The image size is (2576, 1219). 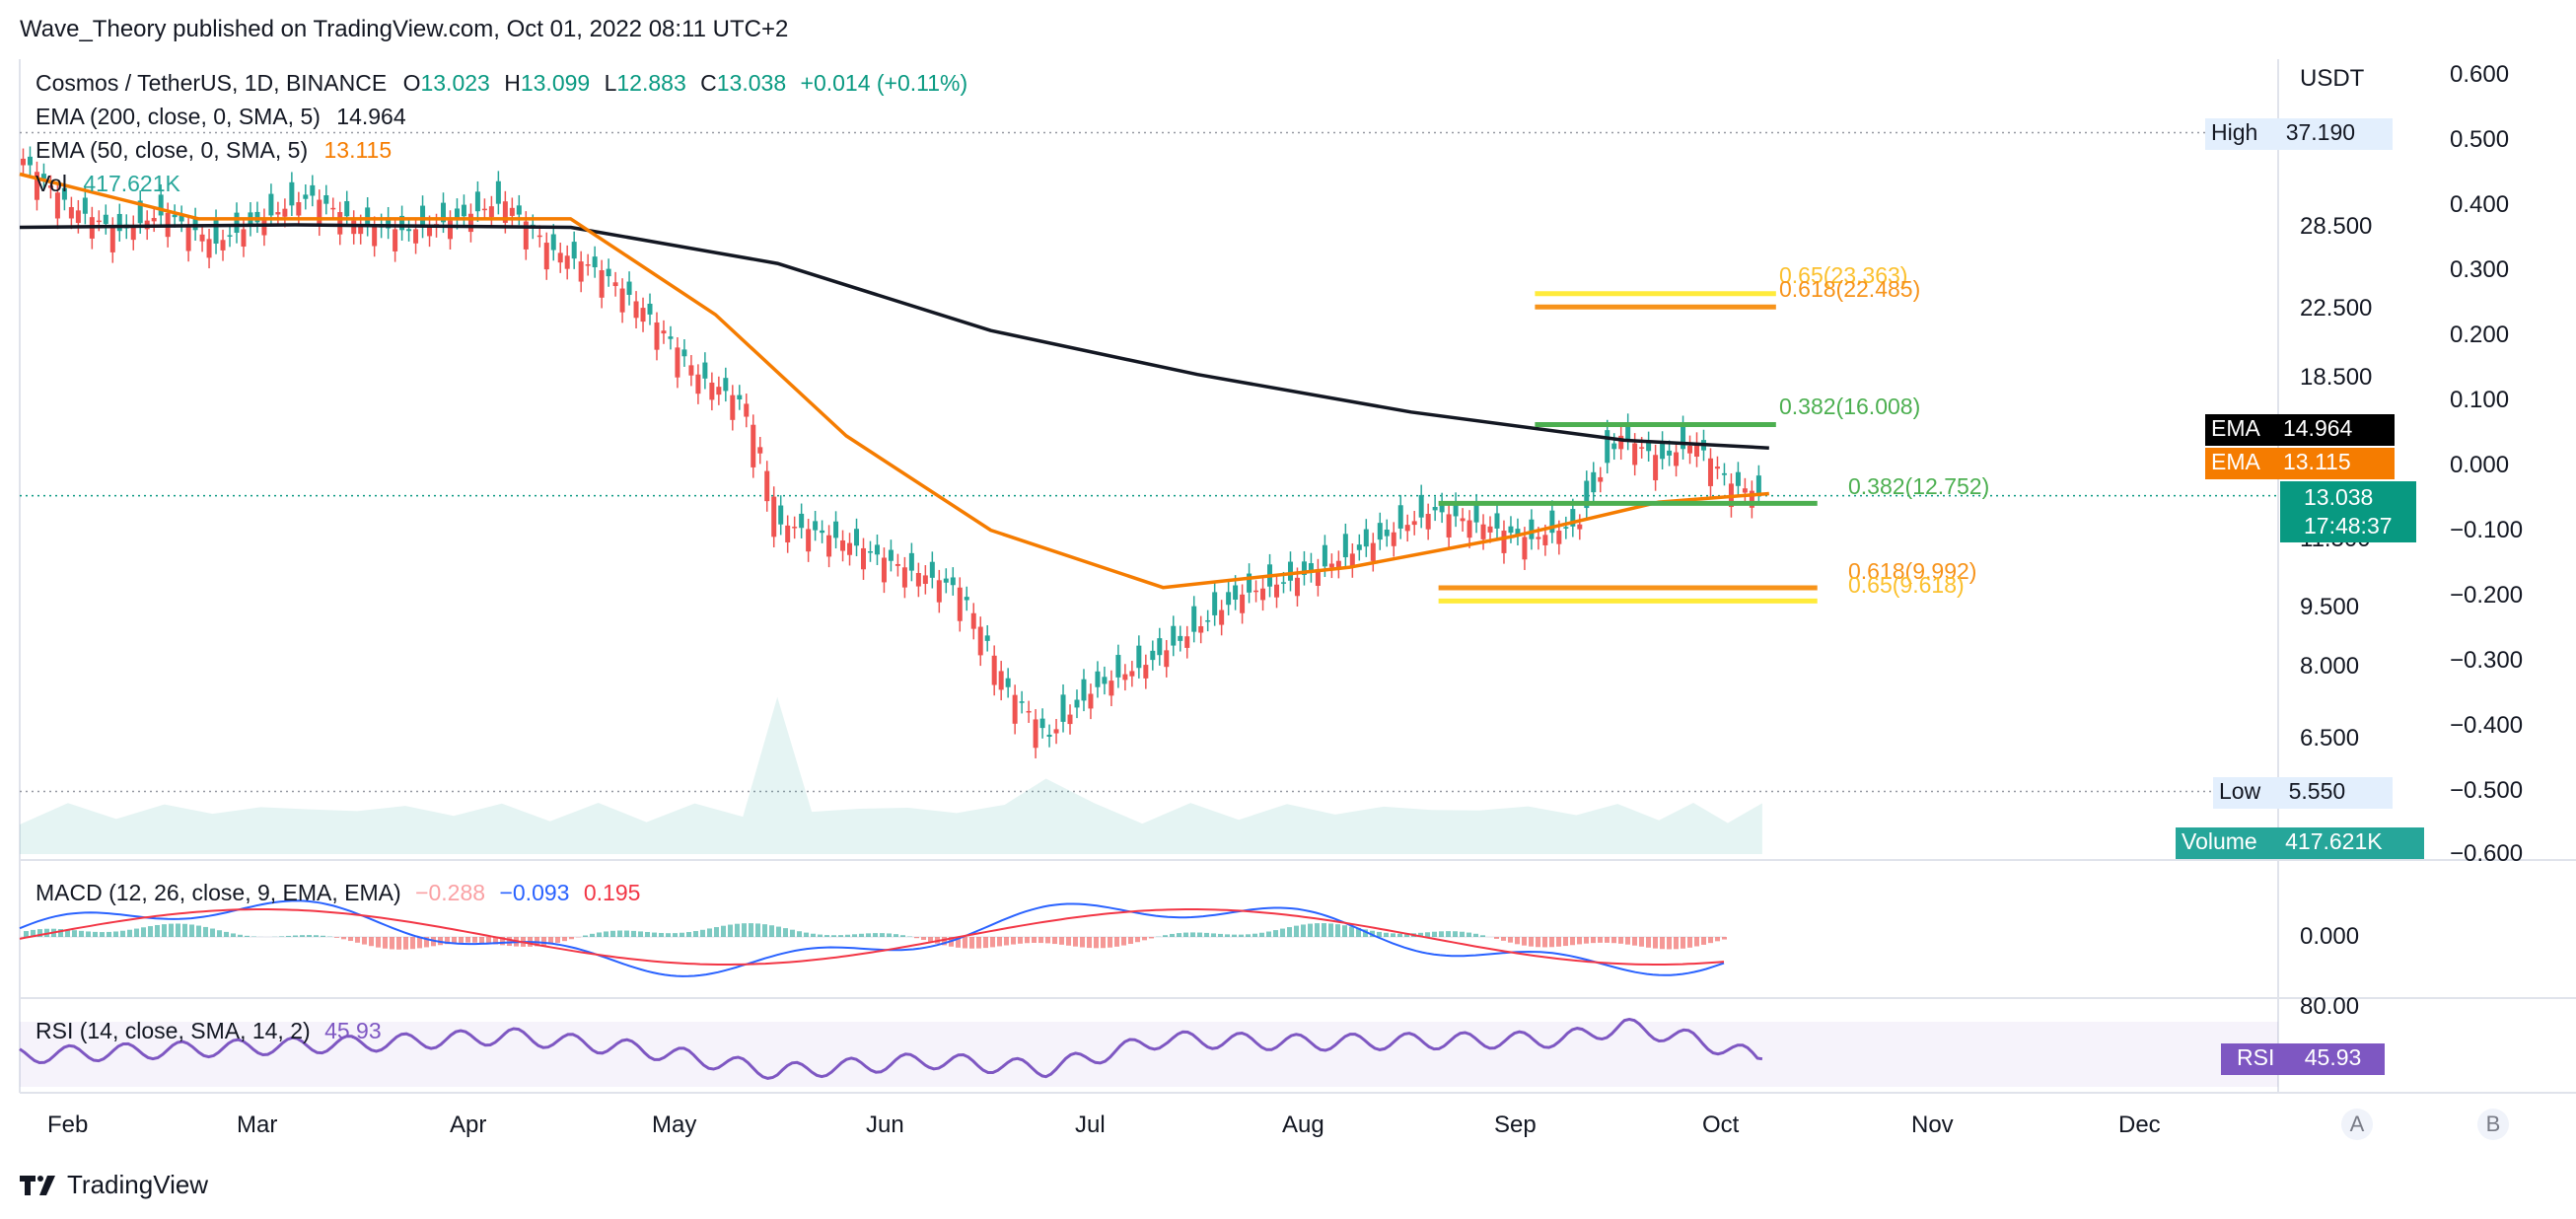 I want to click on month-label: Jun, so click(x=885, y=1124).